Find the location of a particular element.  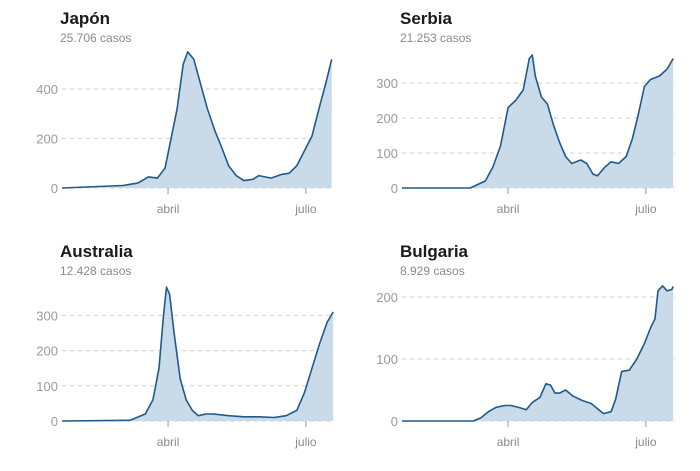

panel-subtitle: 8.929 casos is located at coordinates (432, 271).